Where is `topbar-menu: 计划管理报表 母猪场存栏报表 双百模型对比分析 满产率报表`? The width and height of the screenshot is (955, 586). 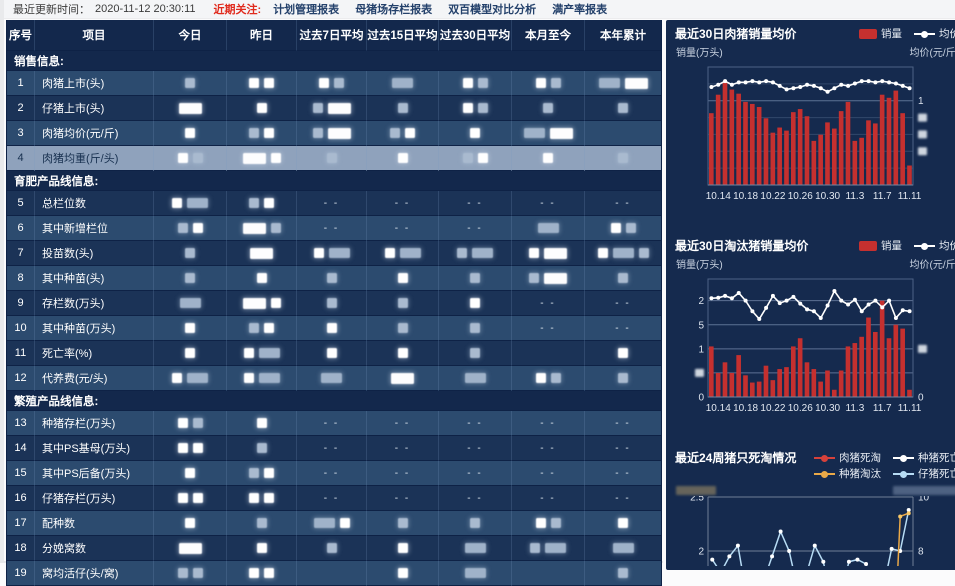
topbar-menu: 计划管理报表 母猪场存栏报表 双百模型对比分析 满产率报表 is located at coordinates (440, 9).